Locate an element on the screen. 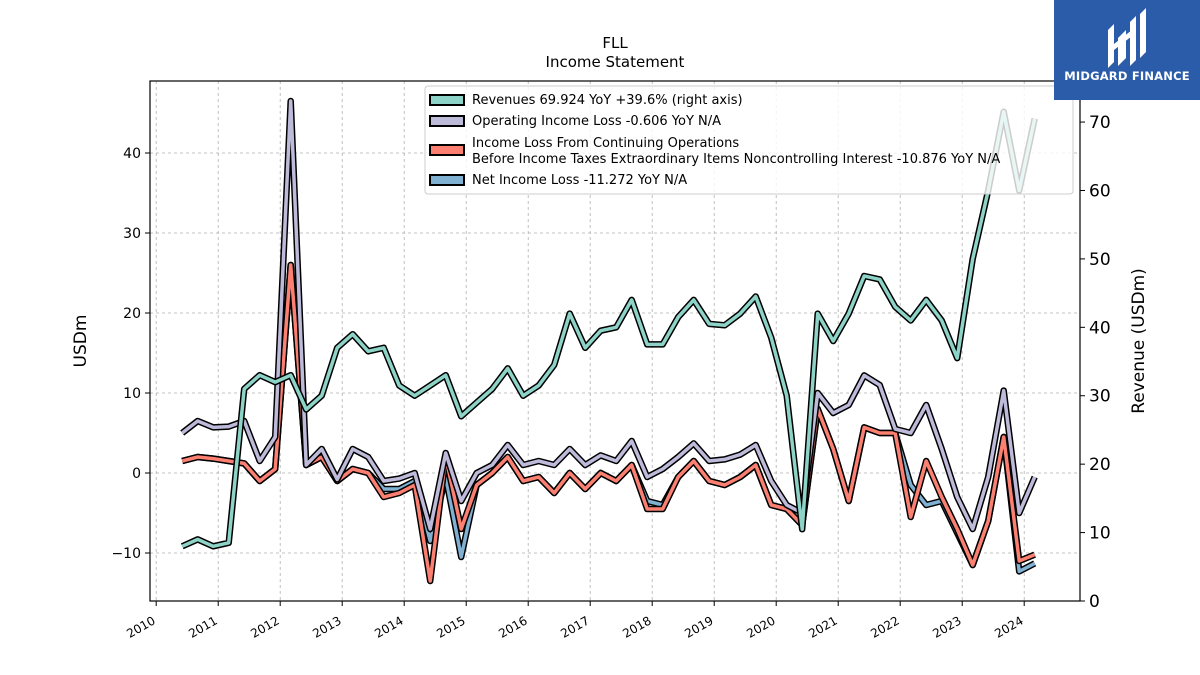 This screenshot has height=675, width=1200. y-tick-label: −10 is located at coordinates (126, 554).